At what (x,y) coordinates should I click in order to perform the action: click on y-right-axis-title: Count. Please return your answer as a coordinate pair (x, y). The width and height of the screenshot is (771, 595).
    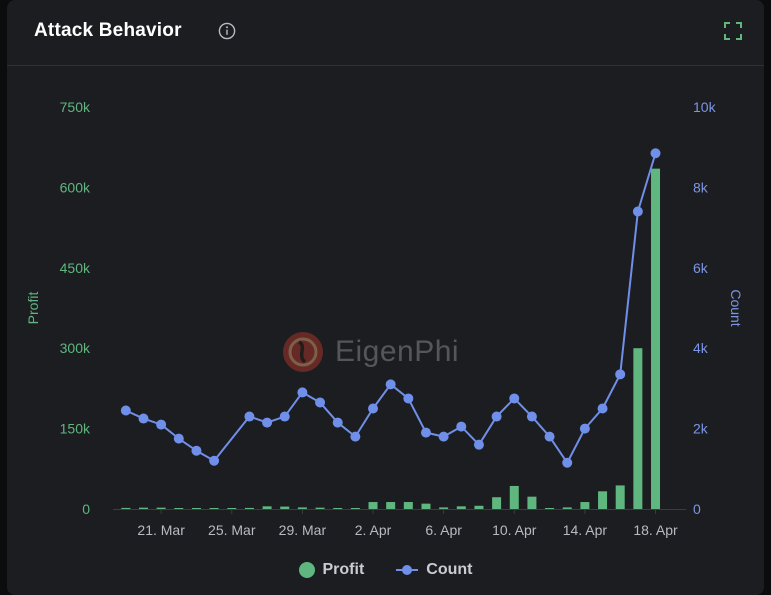
    Looking at the image, I should click on (736, 307).